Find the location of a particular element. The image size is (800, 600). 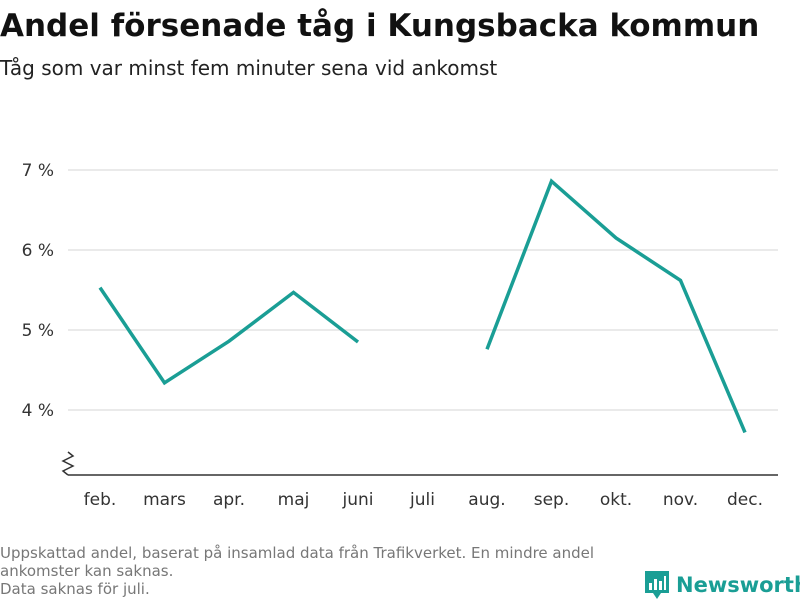

bar-chart-icon is located at coordinates (657, 585).